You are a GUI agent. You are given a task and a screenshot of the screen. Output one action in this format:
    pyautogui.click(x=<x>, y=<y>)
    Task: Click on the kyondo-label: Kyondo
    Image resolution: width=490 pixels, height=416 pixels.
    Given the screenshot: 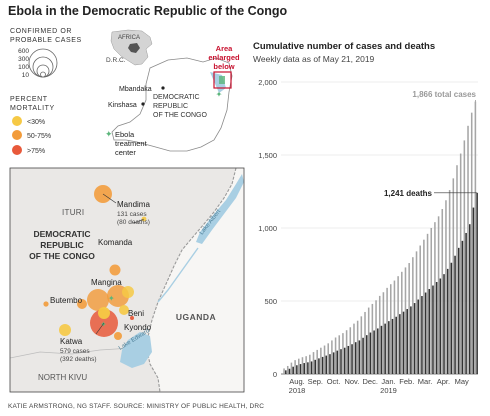 What is the action you would take?
    pyautogui.click(x=138, y=327)
    